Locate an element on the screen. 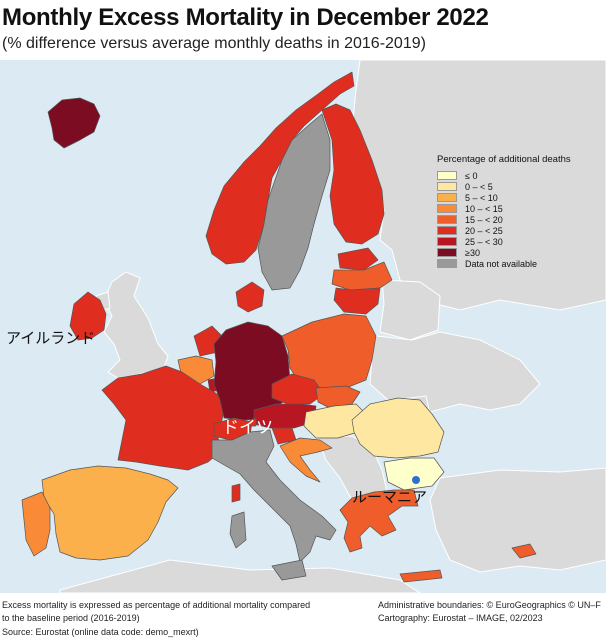 Image resolution: width=606 pixels, height=640 pixels. legend-label: 10 – < 15 is located at coordinates (484, 208).